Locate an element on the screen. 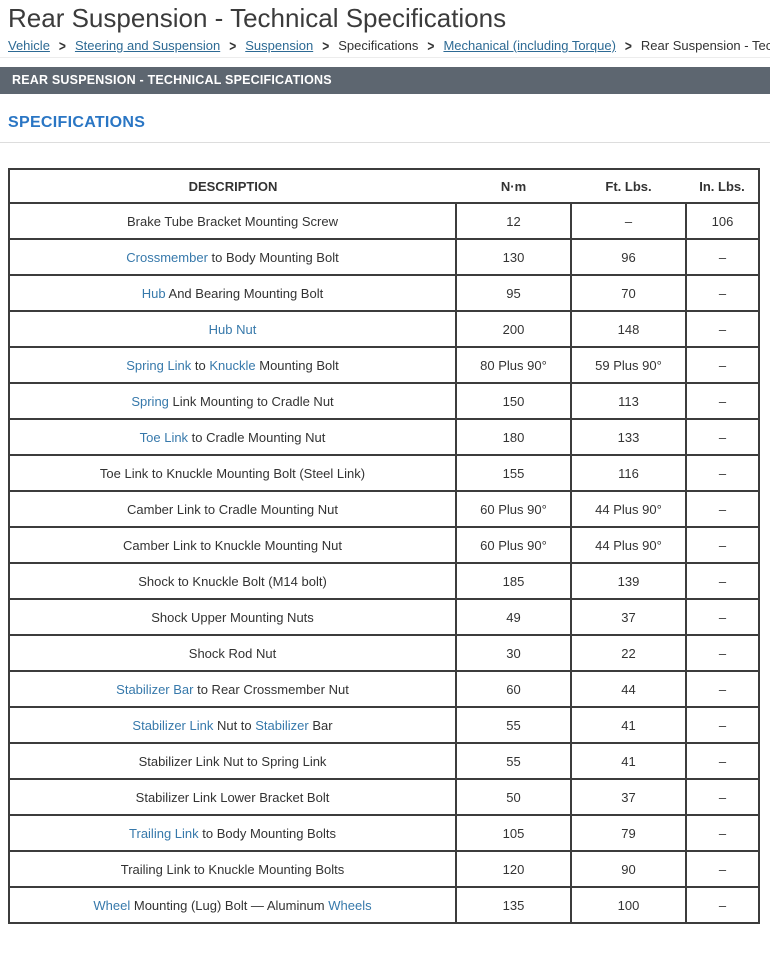 This screenshot has width=770, height=970. ftlbs-value-cell: 100 is located at coordinates (628, 904).